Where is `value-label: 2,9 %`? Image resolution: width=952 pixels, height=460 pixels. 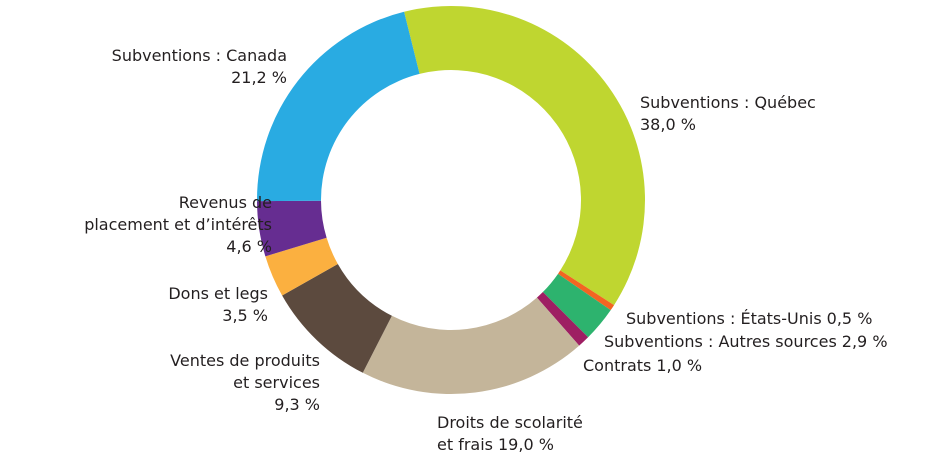 value-label: 2,9 % is located at coordinates (864, 341).